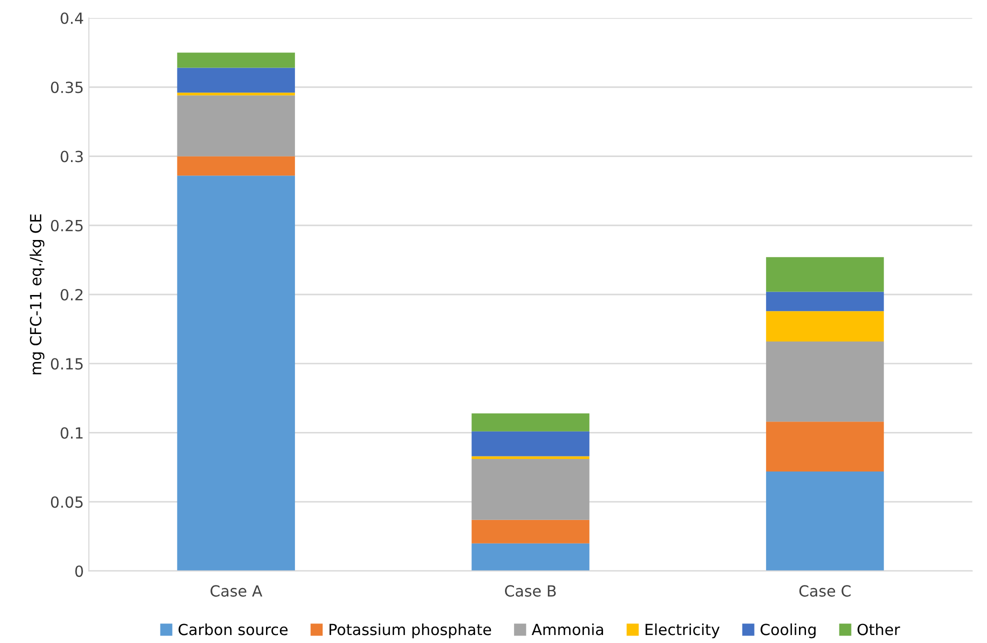 The image size is (987, 643). I want to click on y-tick-label: 0.05, so click(66, 502).